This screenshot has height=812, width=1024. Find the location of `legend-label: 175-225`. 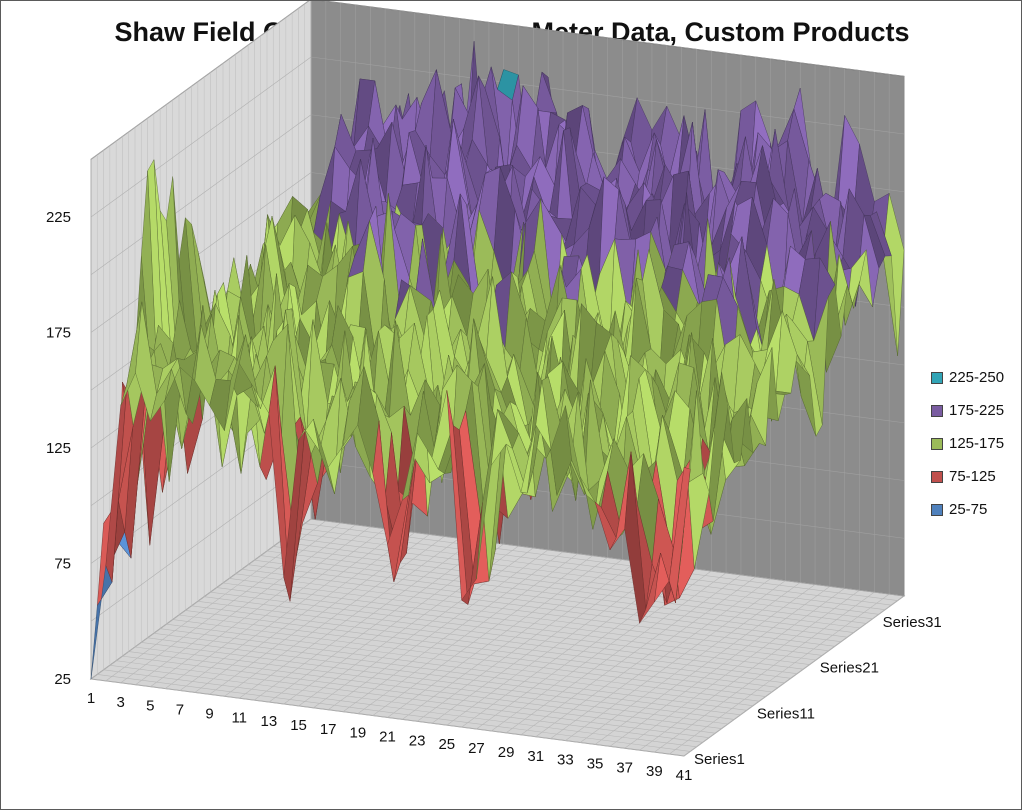

legend-label: 175-225 is located at coordinates (977, 410).